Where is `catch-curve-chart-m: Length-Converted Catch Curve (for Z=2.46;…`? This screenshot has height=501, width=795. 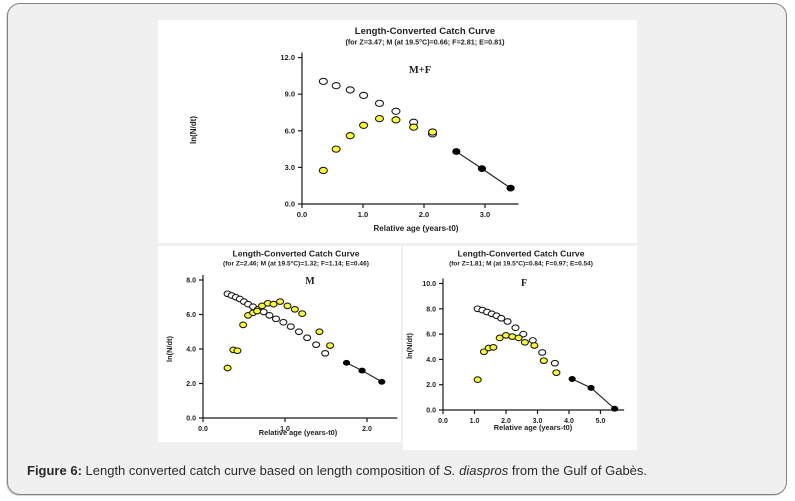
catch-curve-chart-m: Length-Converted Catch Curve (for Z=2.46;… is located at coordinates (279, 344).